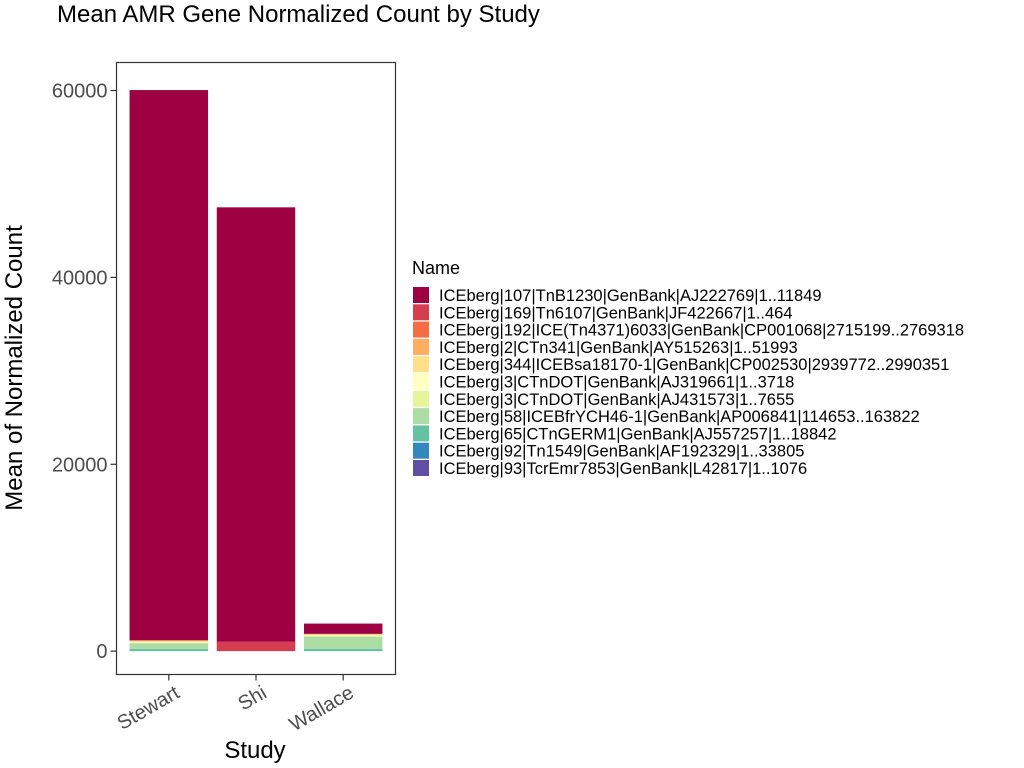 This screenshot has width=1024, height=768. I want to click on y-axis-ticks: 0 20000 40000 60000, so click(84, 372).